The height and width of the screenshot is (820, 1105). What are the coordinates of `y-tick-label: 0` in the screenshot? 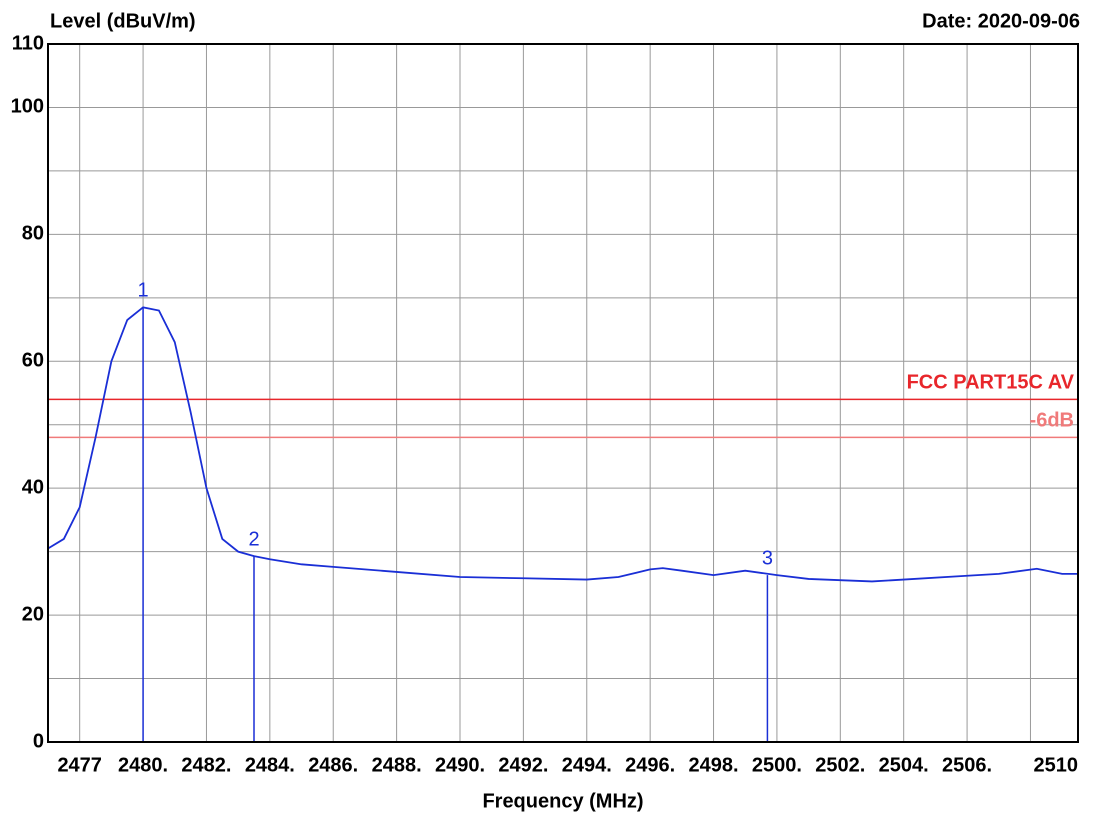 It's located at (38, 741).